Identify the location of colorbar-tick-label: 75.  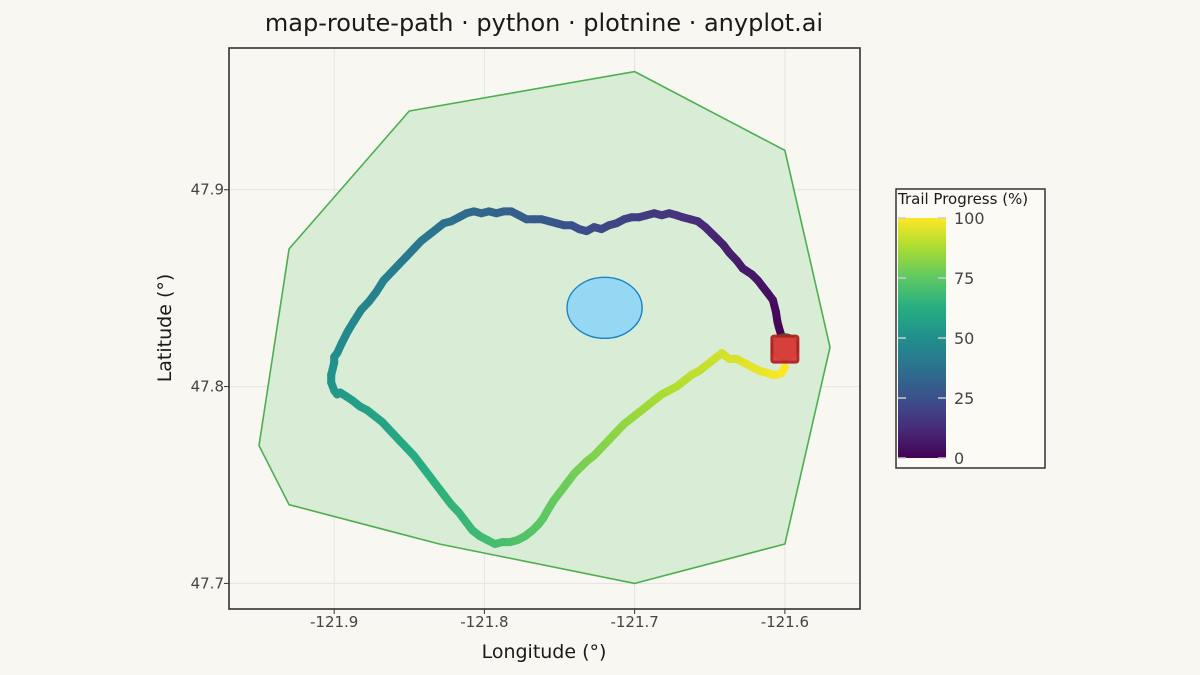
(964, 278).